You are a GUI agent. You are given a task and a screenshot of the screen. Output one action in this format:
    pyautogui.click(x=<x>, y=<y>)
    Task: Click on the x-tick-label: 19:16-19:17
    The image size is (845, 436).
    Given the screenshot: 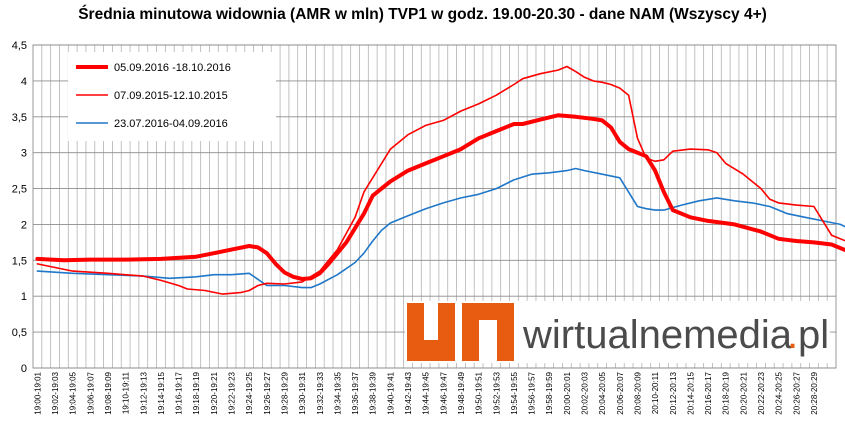 What is the action you would take?
    pyautogui.click(x=179, y=392)
    